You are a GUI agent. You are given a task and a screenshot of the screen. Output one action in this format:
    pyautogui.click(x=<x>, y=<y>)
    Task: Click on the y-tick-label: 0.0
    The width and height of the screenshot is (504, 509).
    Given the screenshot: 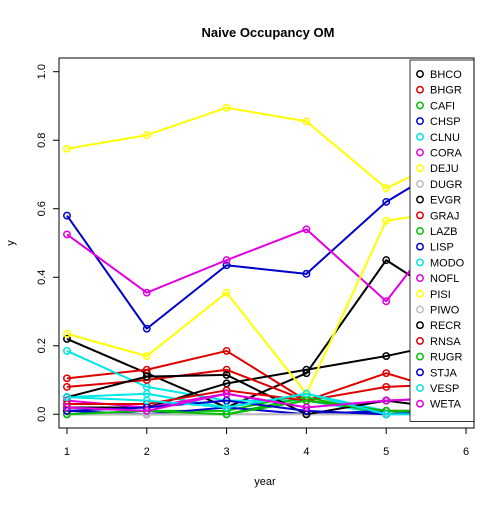 What is the action you would take?
    pyautogui.click(x=42, y=414)
    